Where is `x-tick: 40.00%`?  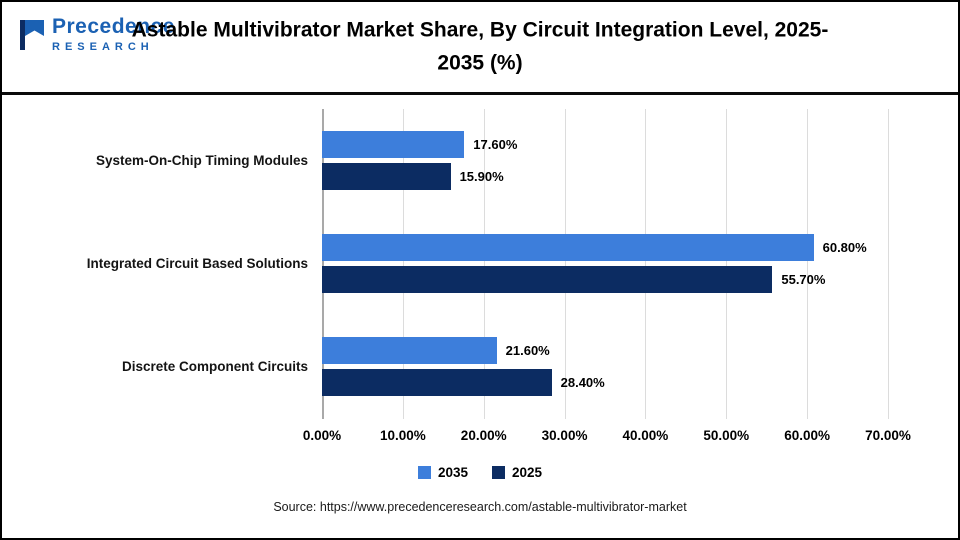 x-tick: 40.00% is located at coordinates (645, 435).